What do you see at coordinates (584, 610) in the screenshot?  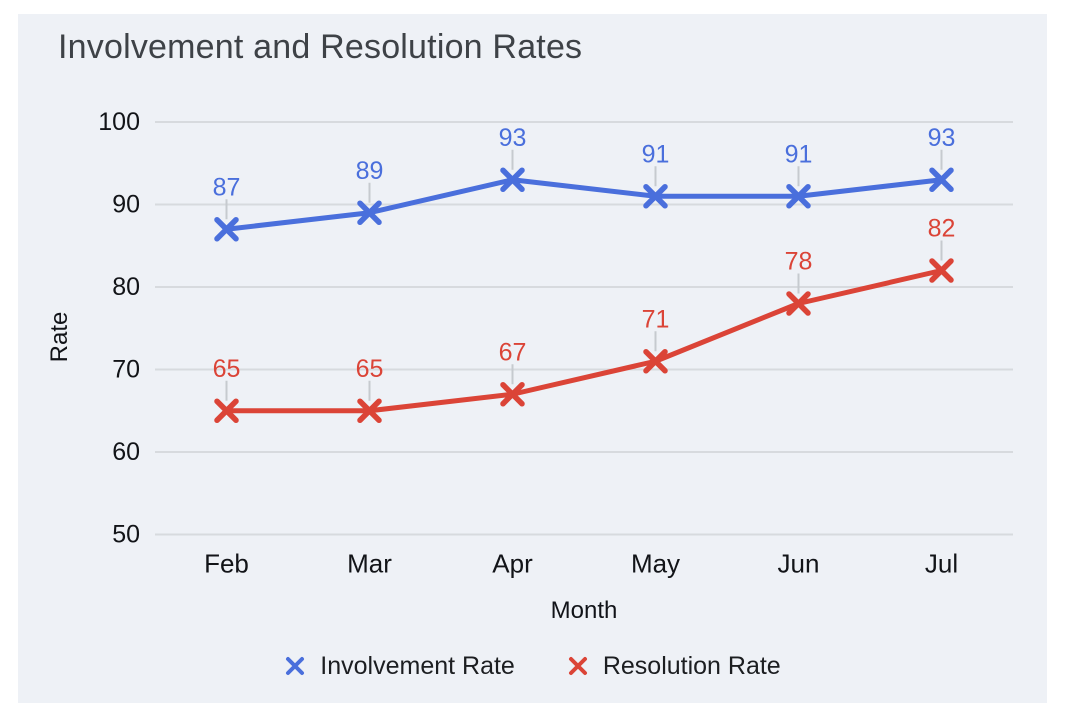 I see `x-axis-title: Month` at bounding box center [584, 610].